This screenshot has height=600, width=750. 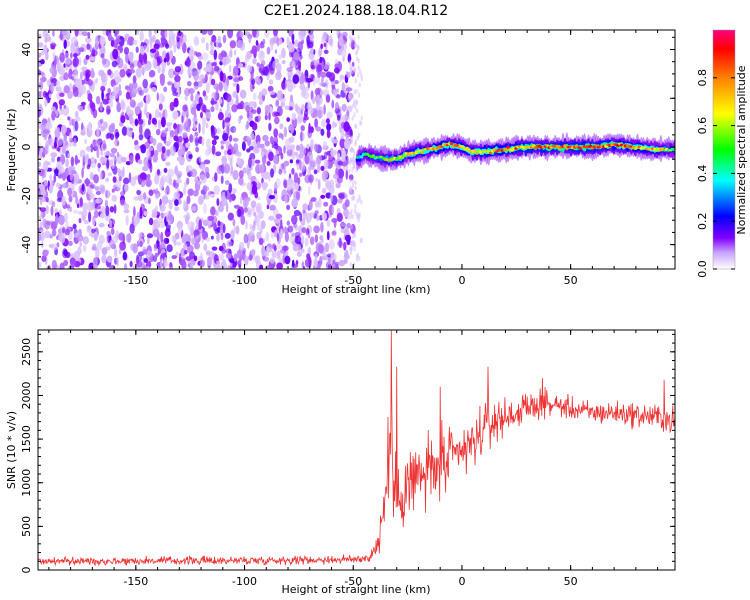 I want to click on spectrogram-y-axis-label: Frequency (Hz), so click(x=11, y=150).